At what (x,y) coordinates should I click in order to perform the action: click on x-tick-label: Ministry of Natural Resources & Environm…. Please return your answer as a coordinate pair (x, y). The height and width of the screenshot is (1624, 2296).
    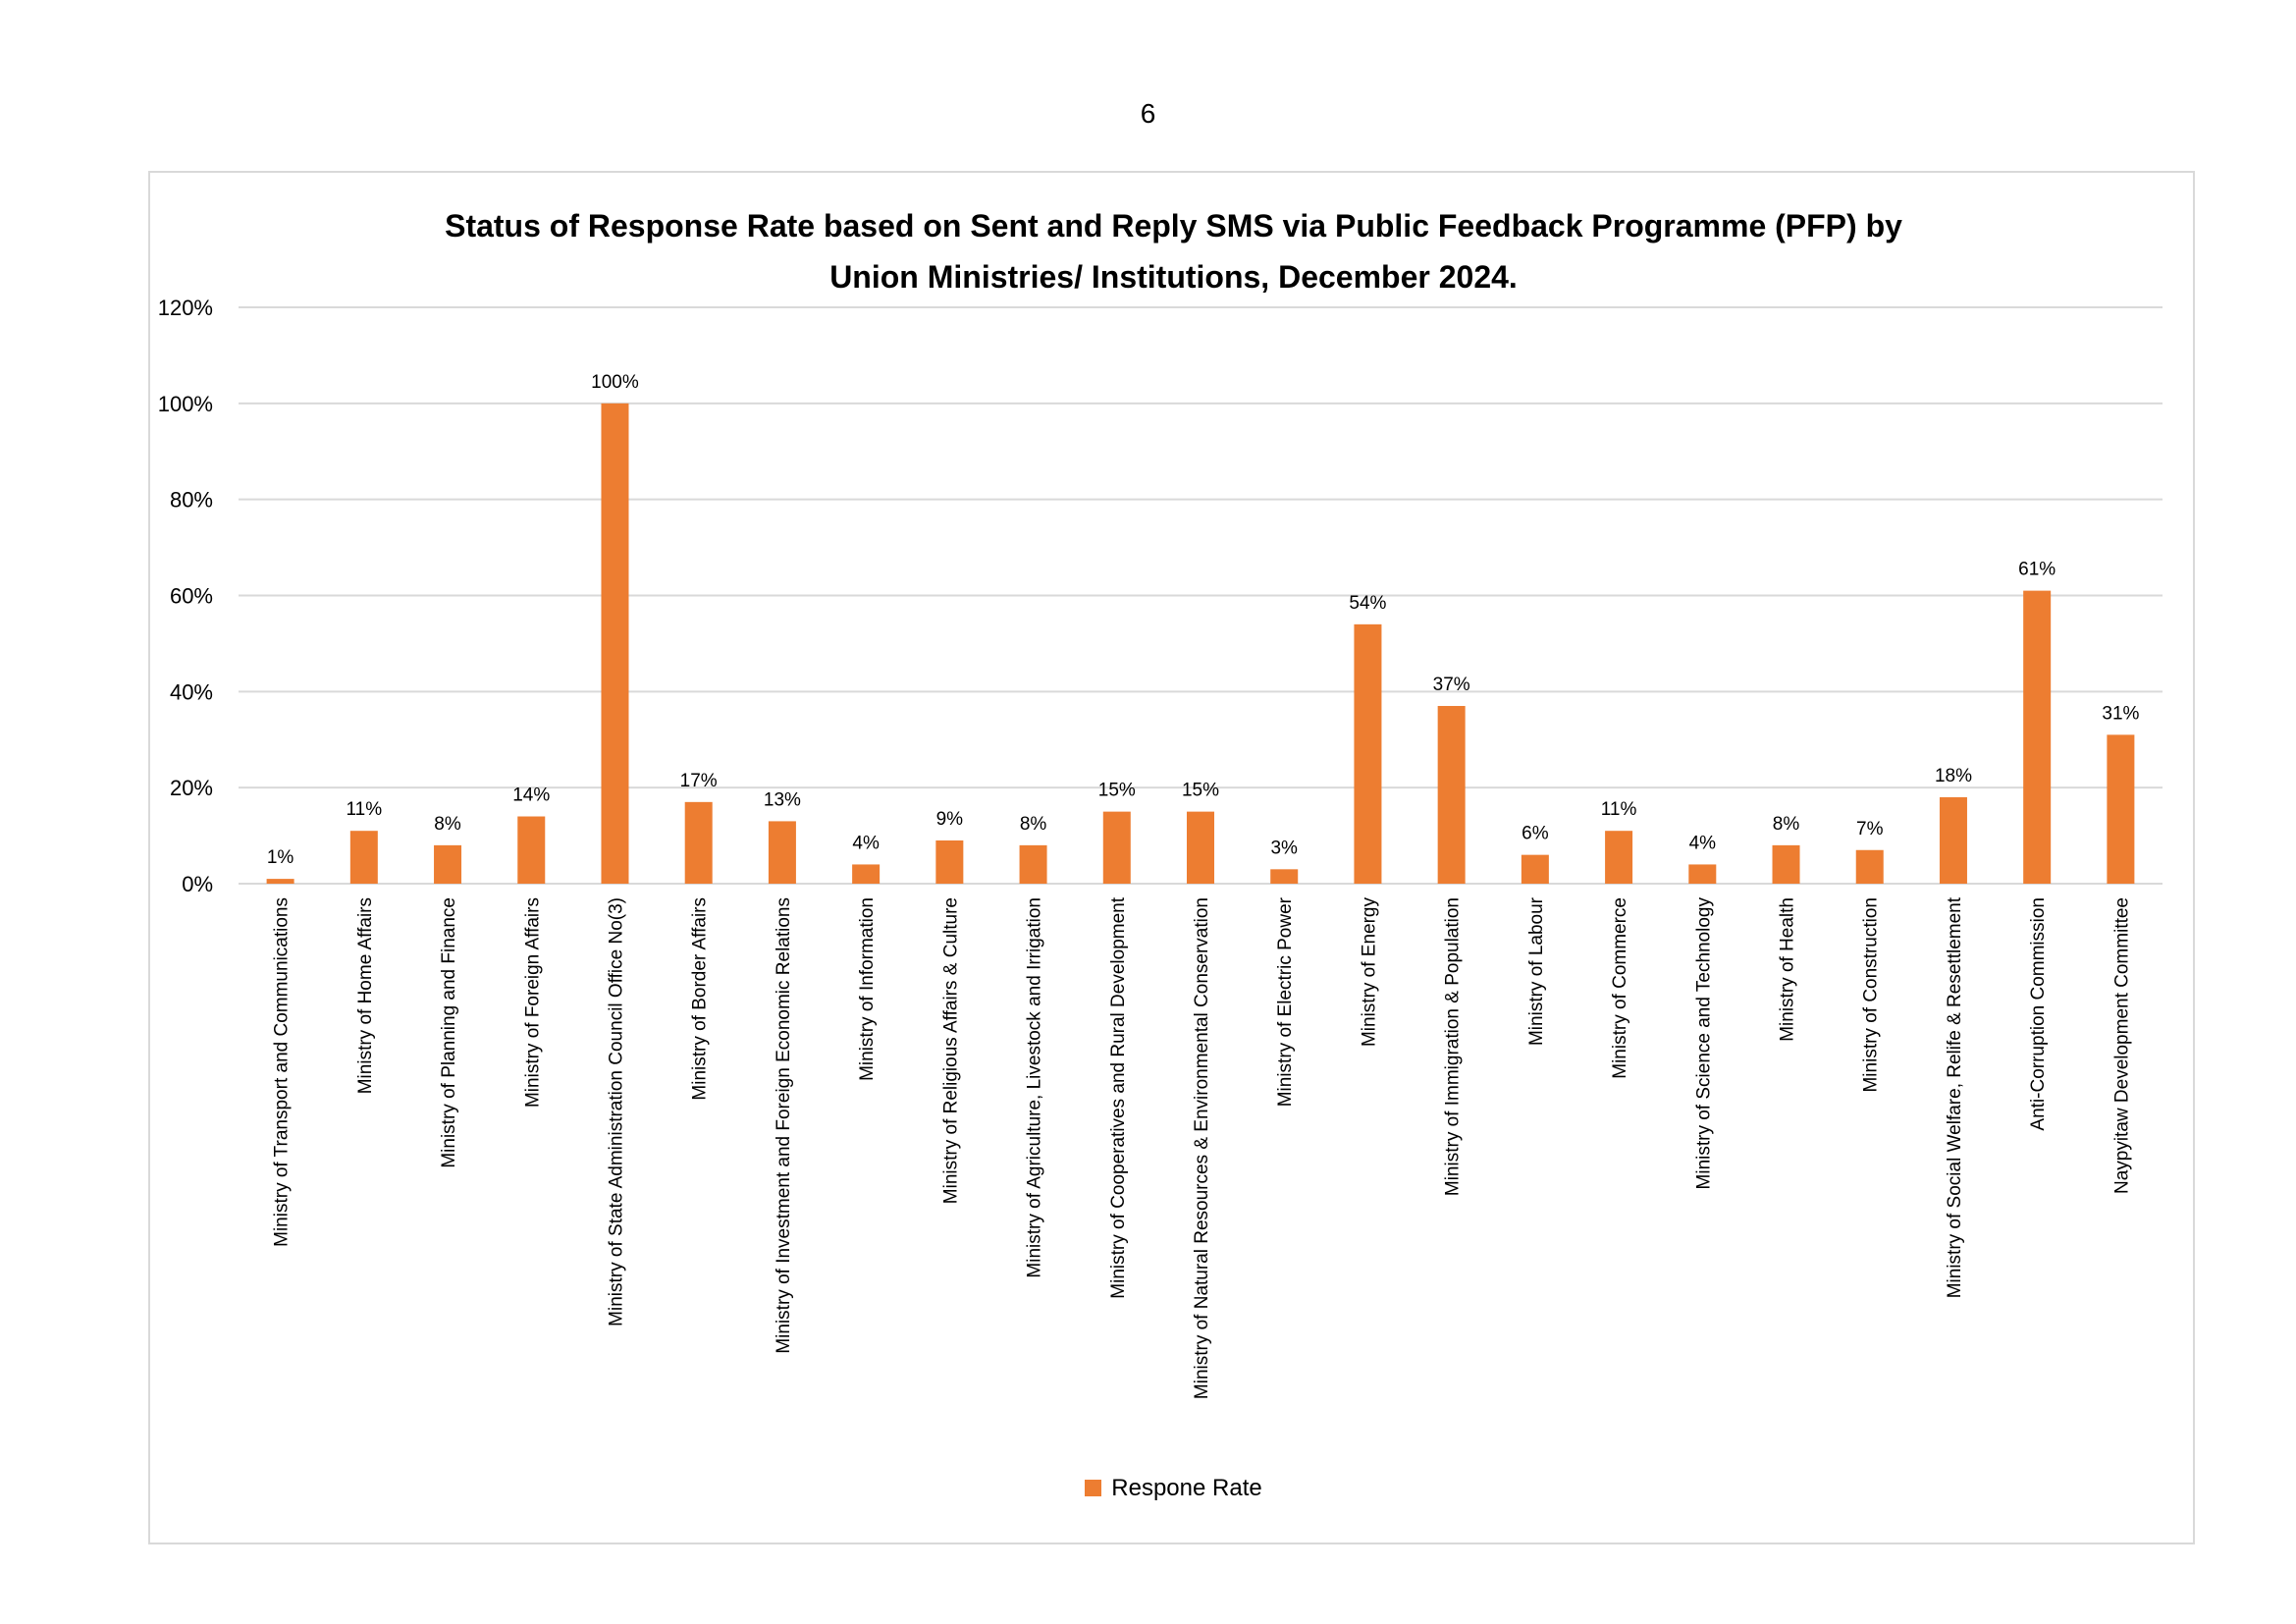
    Looking at the image, I should click on (1202, 1148).